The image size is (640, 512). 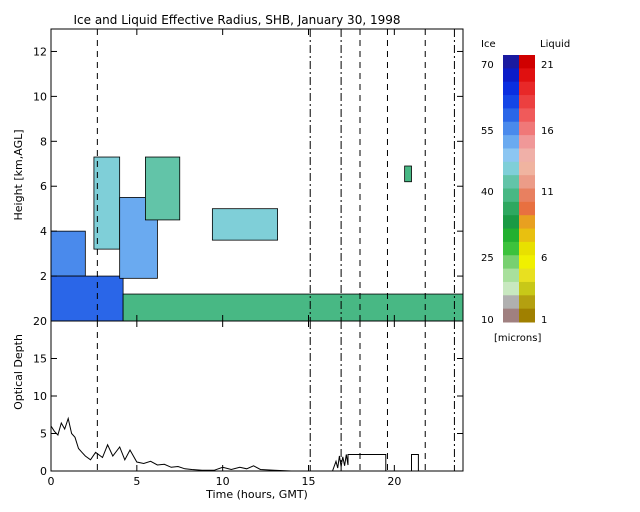 What do you see at coordinates (544, 258) in the screenshot?
I see `colorbar-liquid-tick: 6` at bounding box center [544, 258].